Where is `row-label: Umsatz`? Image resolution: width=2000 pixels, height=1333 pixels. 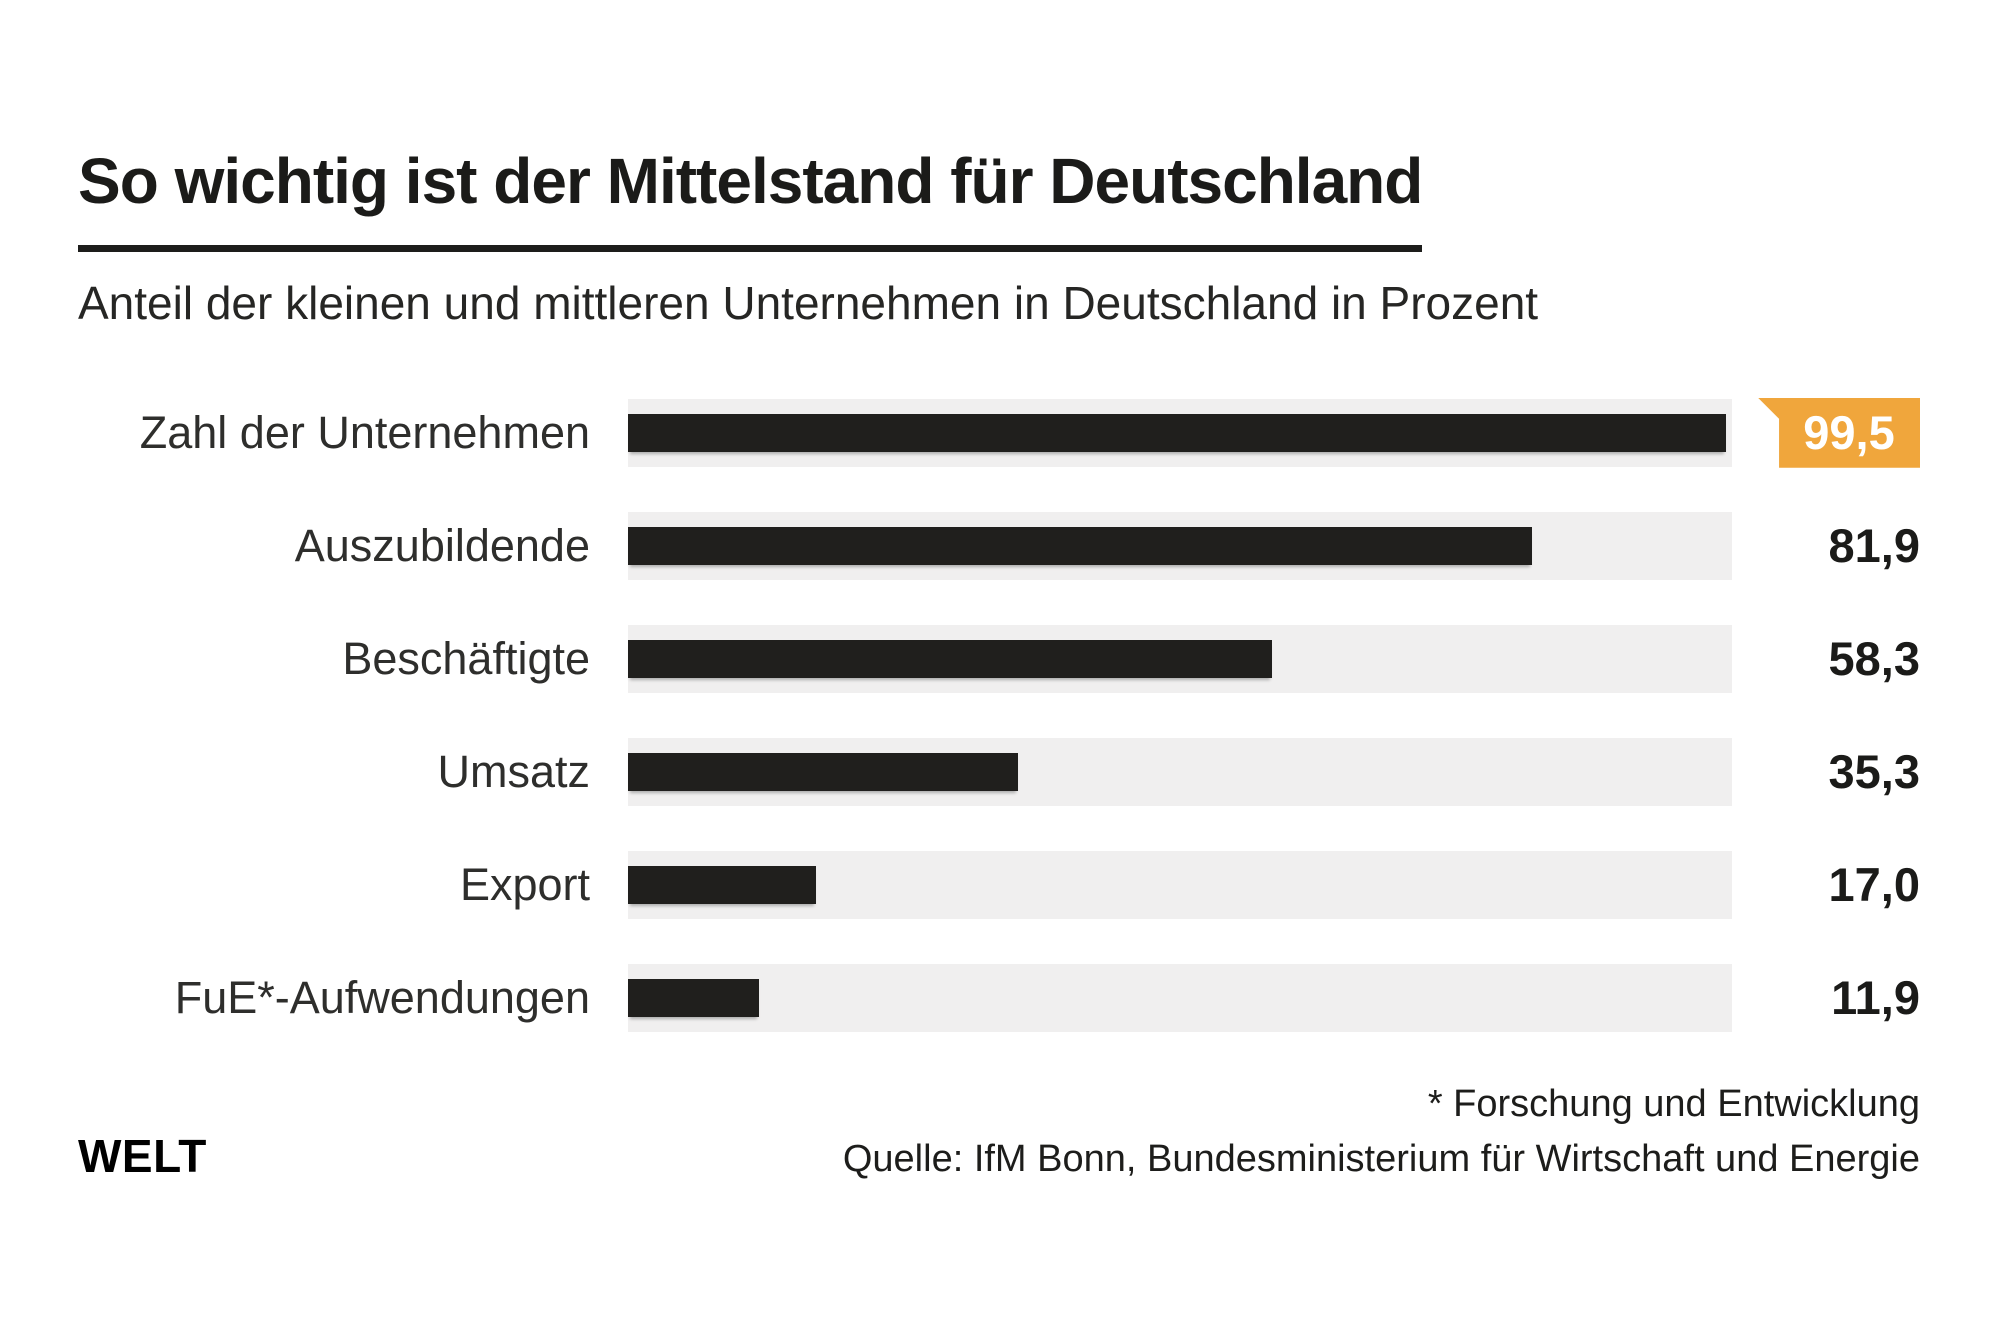
row-label: Umsatz is located at coordinates (513, 771).